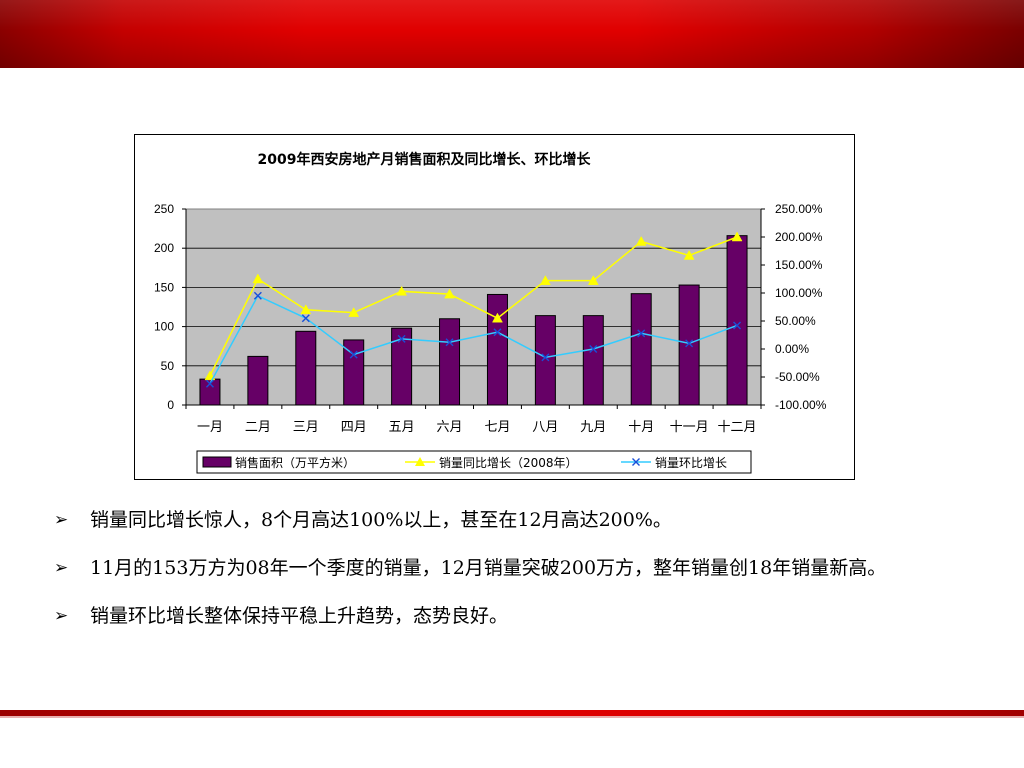 The width and height of the screenshot is (1024, 768). I want to click on x-tick-label: 十一月, so click(689, 427).